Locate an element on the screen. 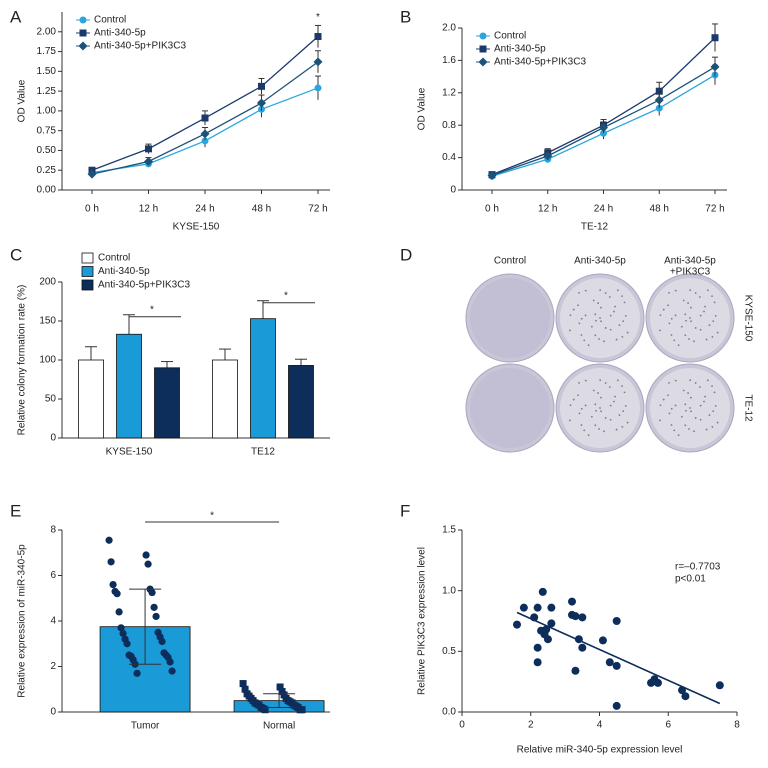 The height and width of the screenshot is (768, 768). y-tick-label: 1.5 is located at coordinates (449, 530).